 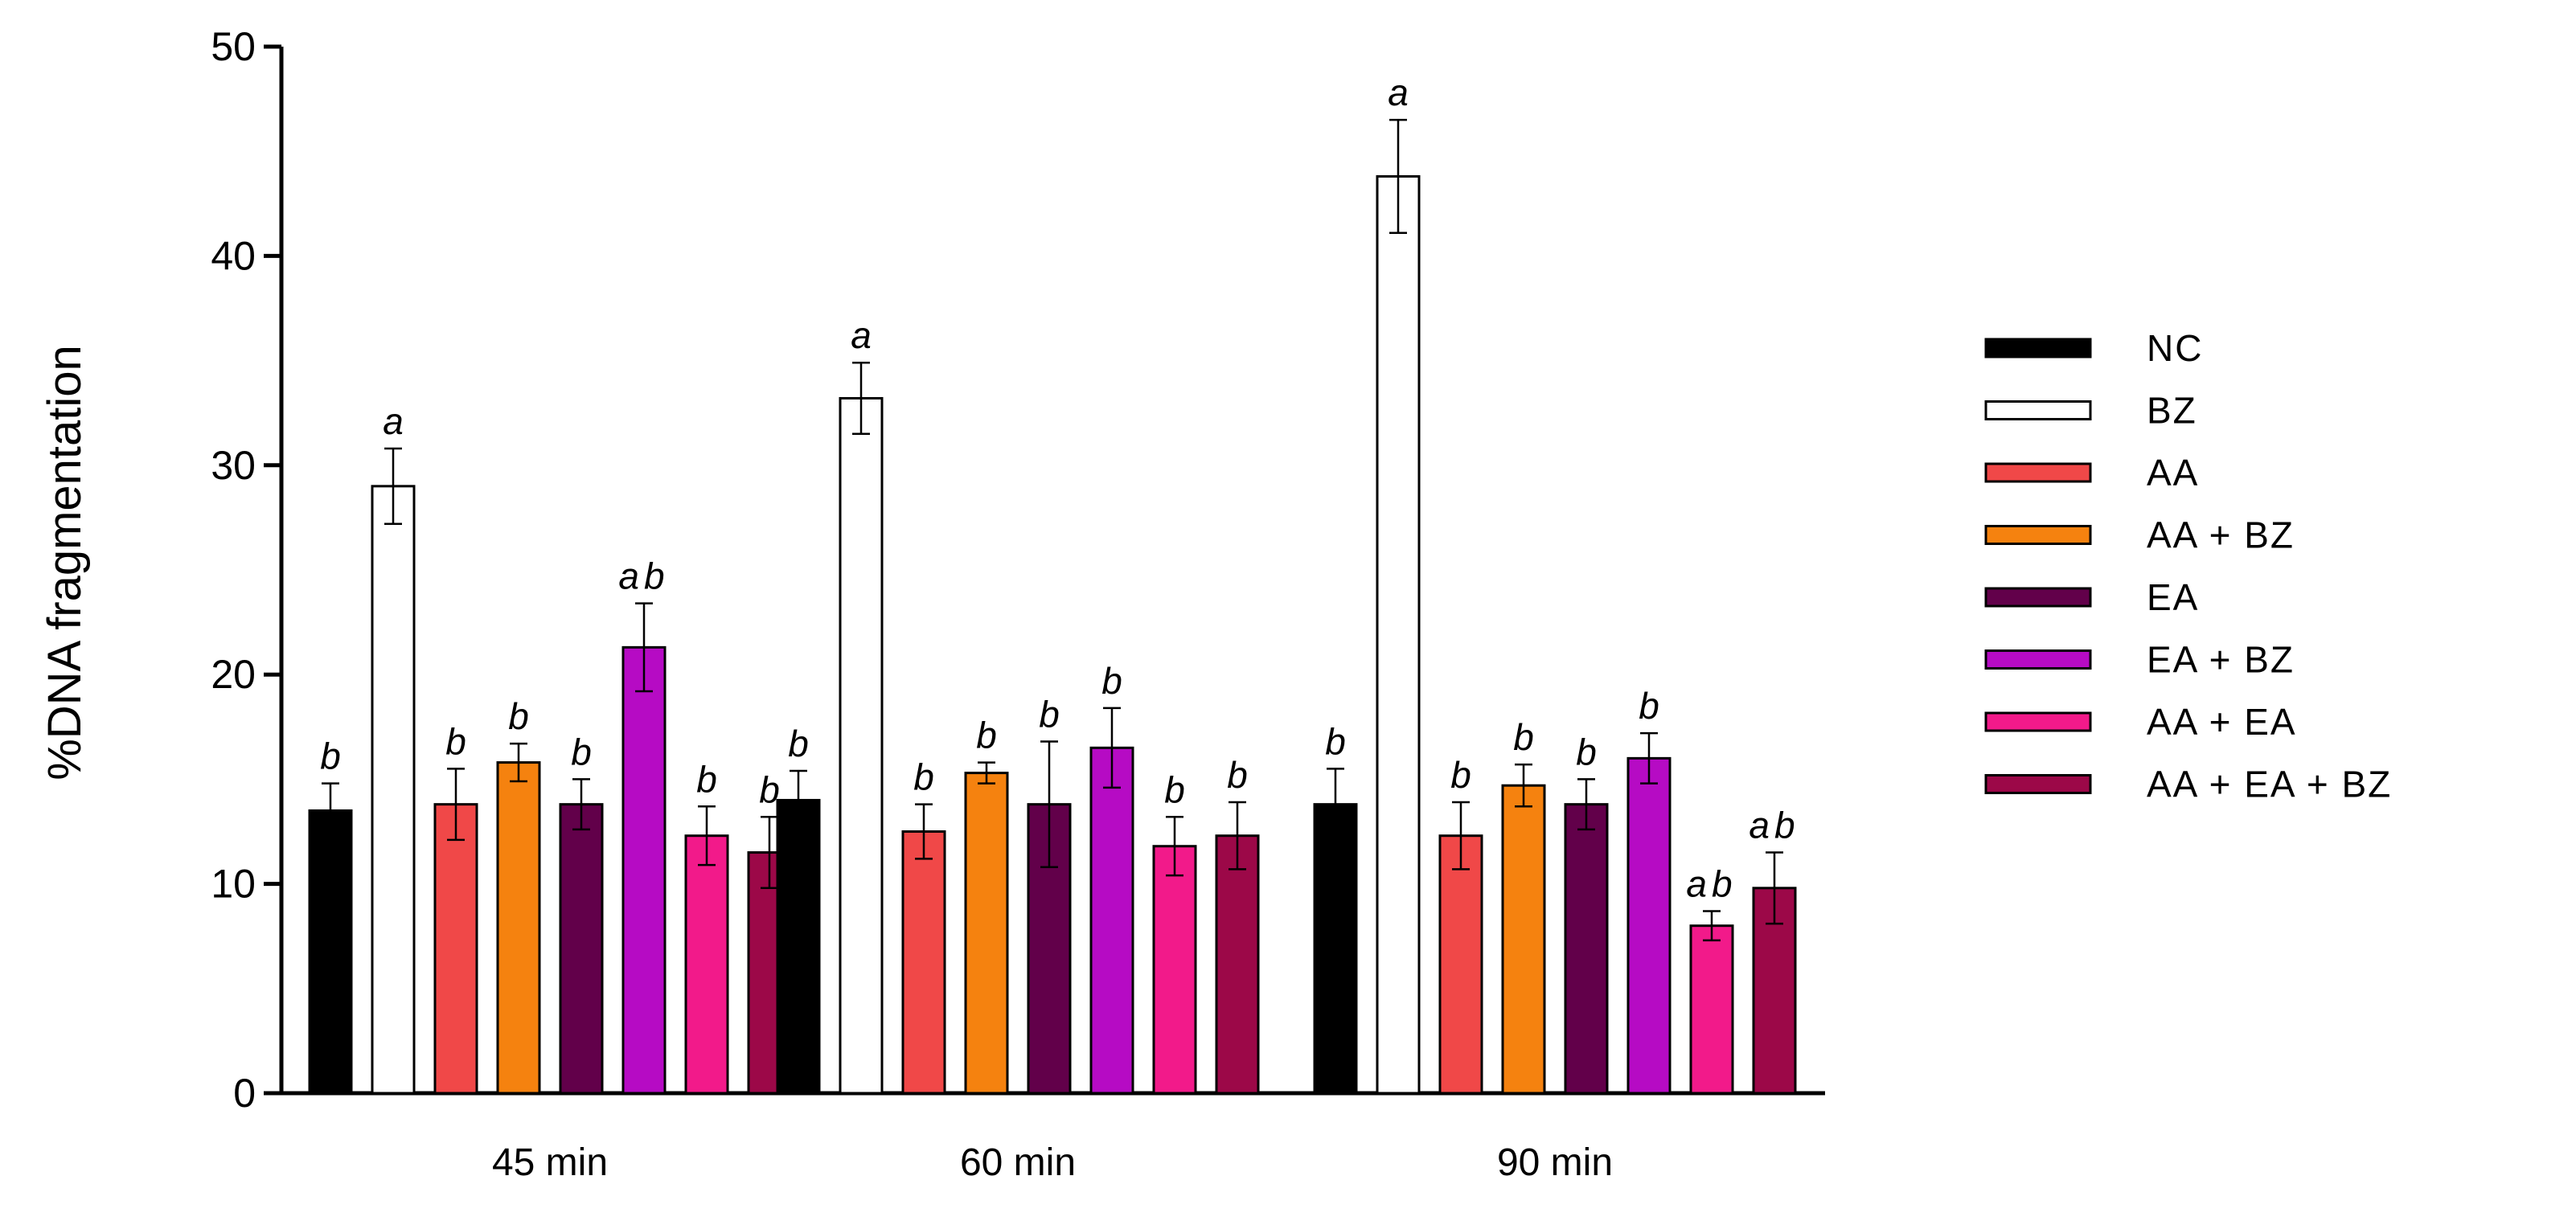 I want to click on legend-label: AA, so click(x=2173, y=473).